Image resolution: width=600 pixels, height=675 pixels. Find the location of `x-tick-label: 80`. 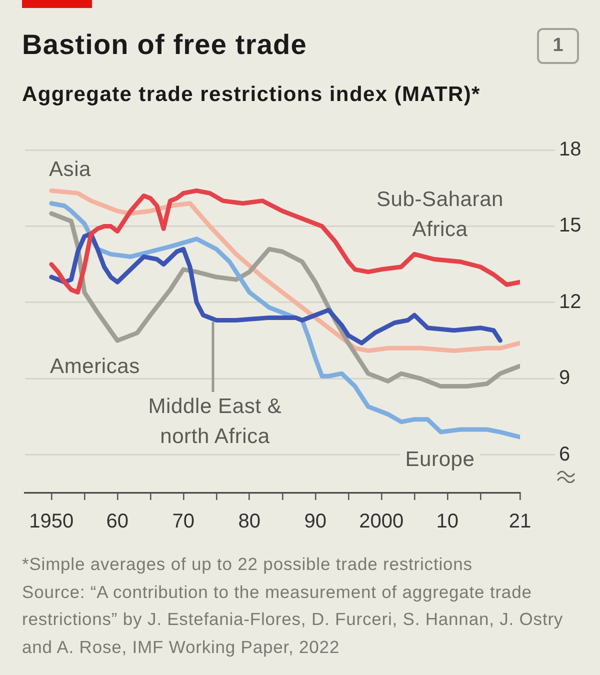

x-tick-label: 80 is located at coordinates (249, 521).